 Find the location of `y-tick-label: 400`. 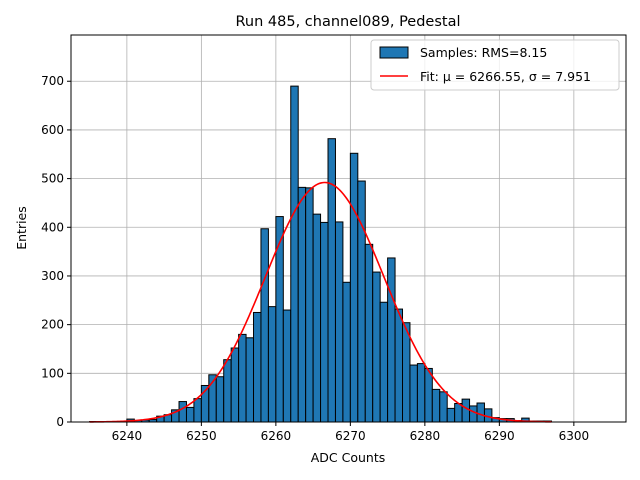

y-tick-label: 400 is located at coordinates (52, 227).